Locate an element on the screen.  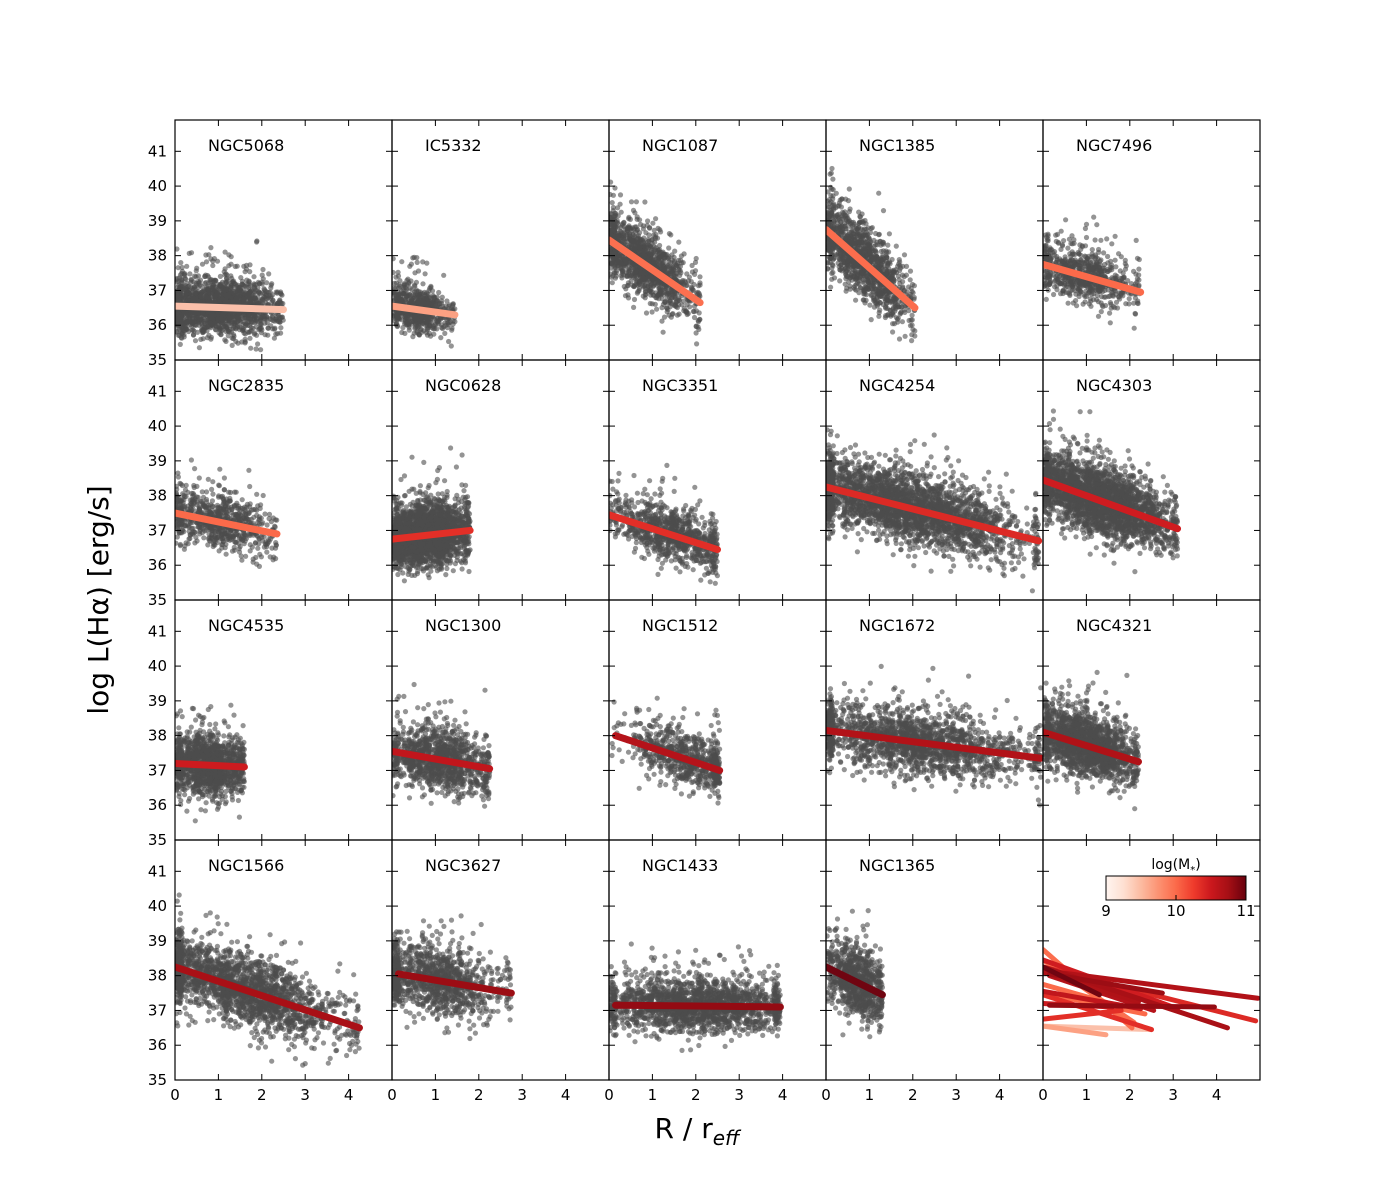
y-tick-label: 36 is located at coordinates (157, 325).